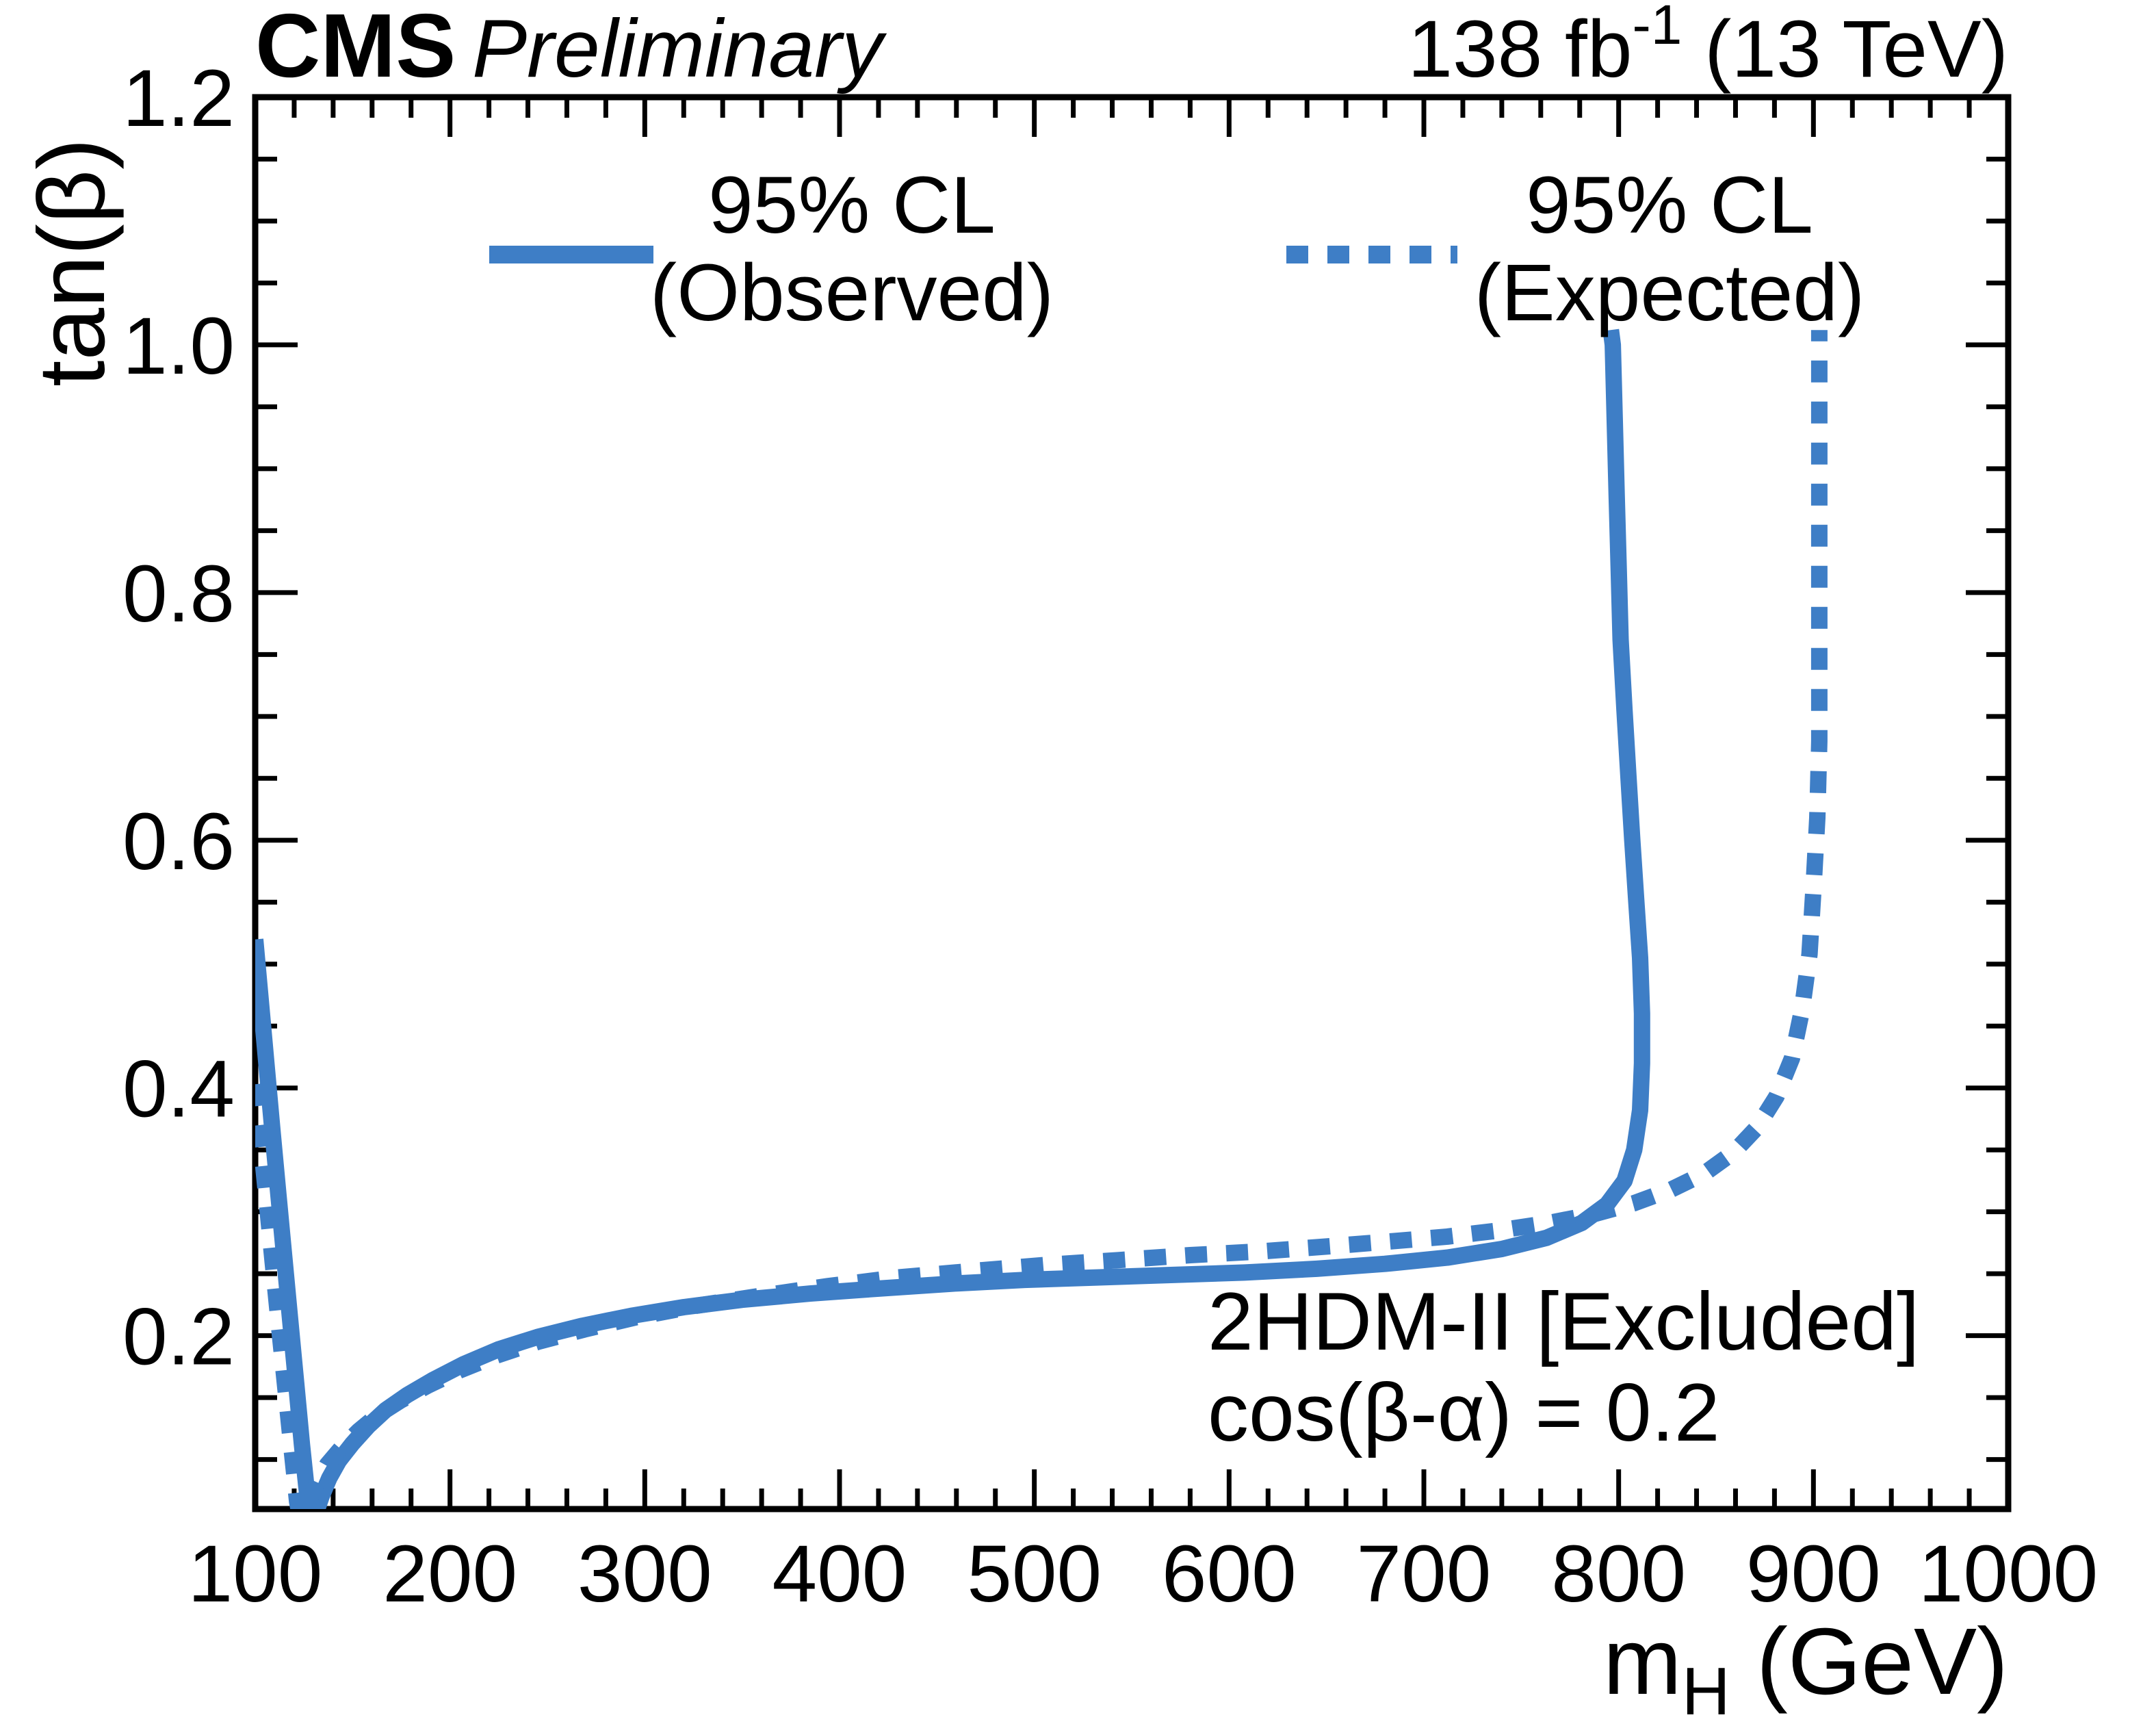  Describe the element at coordinates (1670, 293) in the screenshot. I see `legend-expected-line2: (Expected)` at that location.